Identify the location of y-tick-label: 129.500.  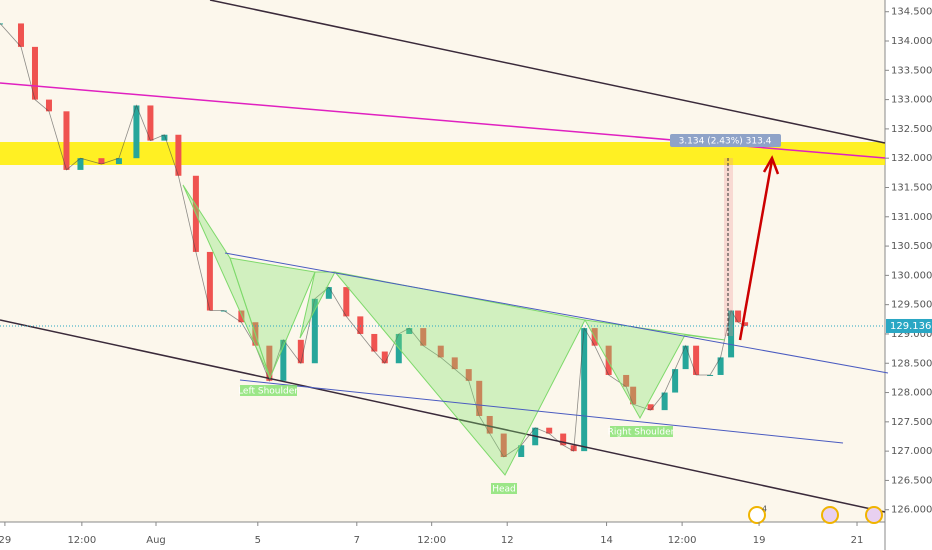
(911, 305).